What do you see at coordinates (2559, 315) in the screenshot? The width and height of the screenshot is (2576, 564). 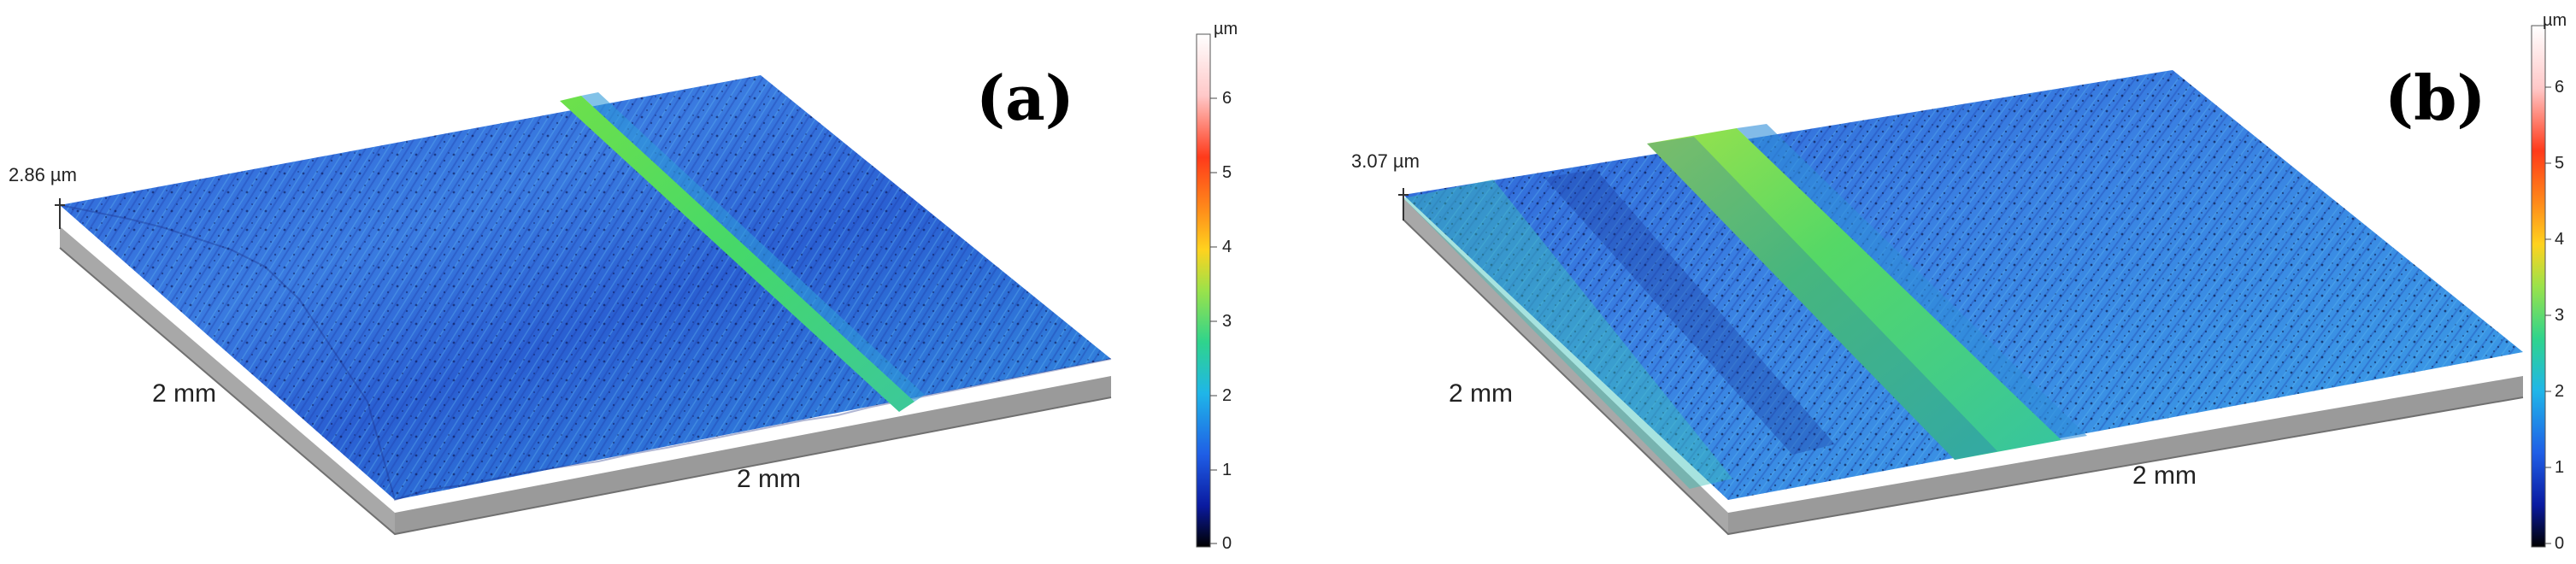 I see `colorbar-tick-b-3: 3` at bounding box center [2559, 315].